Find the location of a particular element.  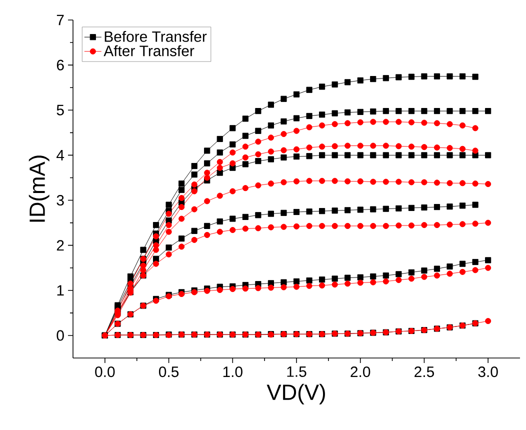

y-axis-title: ID(mA) is located at coordinates (39, 189).